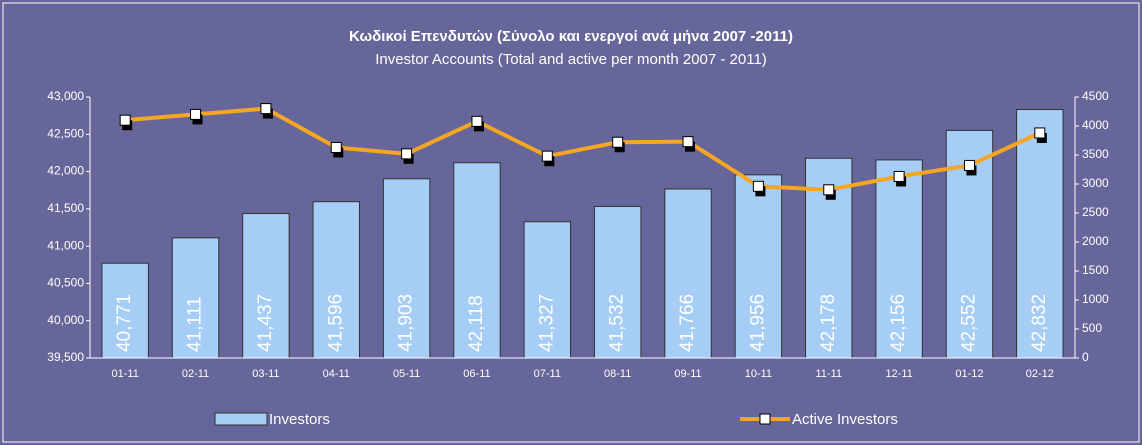 This screenshot has width=1142, height=445. I want to click on bar-label: 42,156, so click(898, 323).